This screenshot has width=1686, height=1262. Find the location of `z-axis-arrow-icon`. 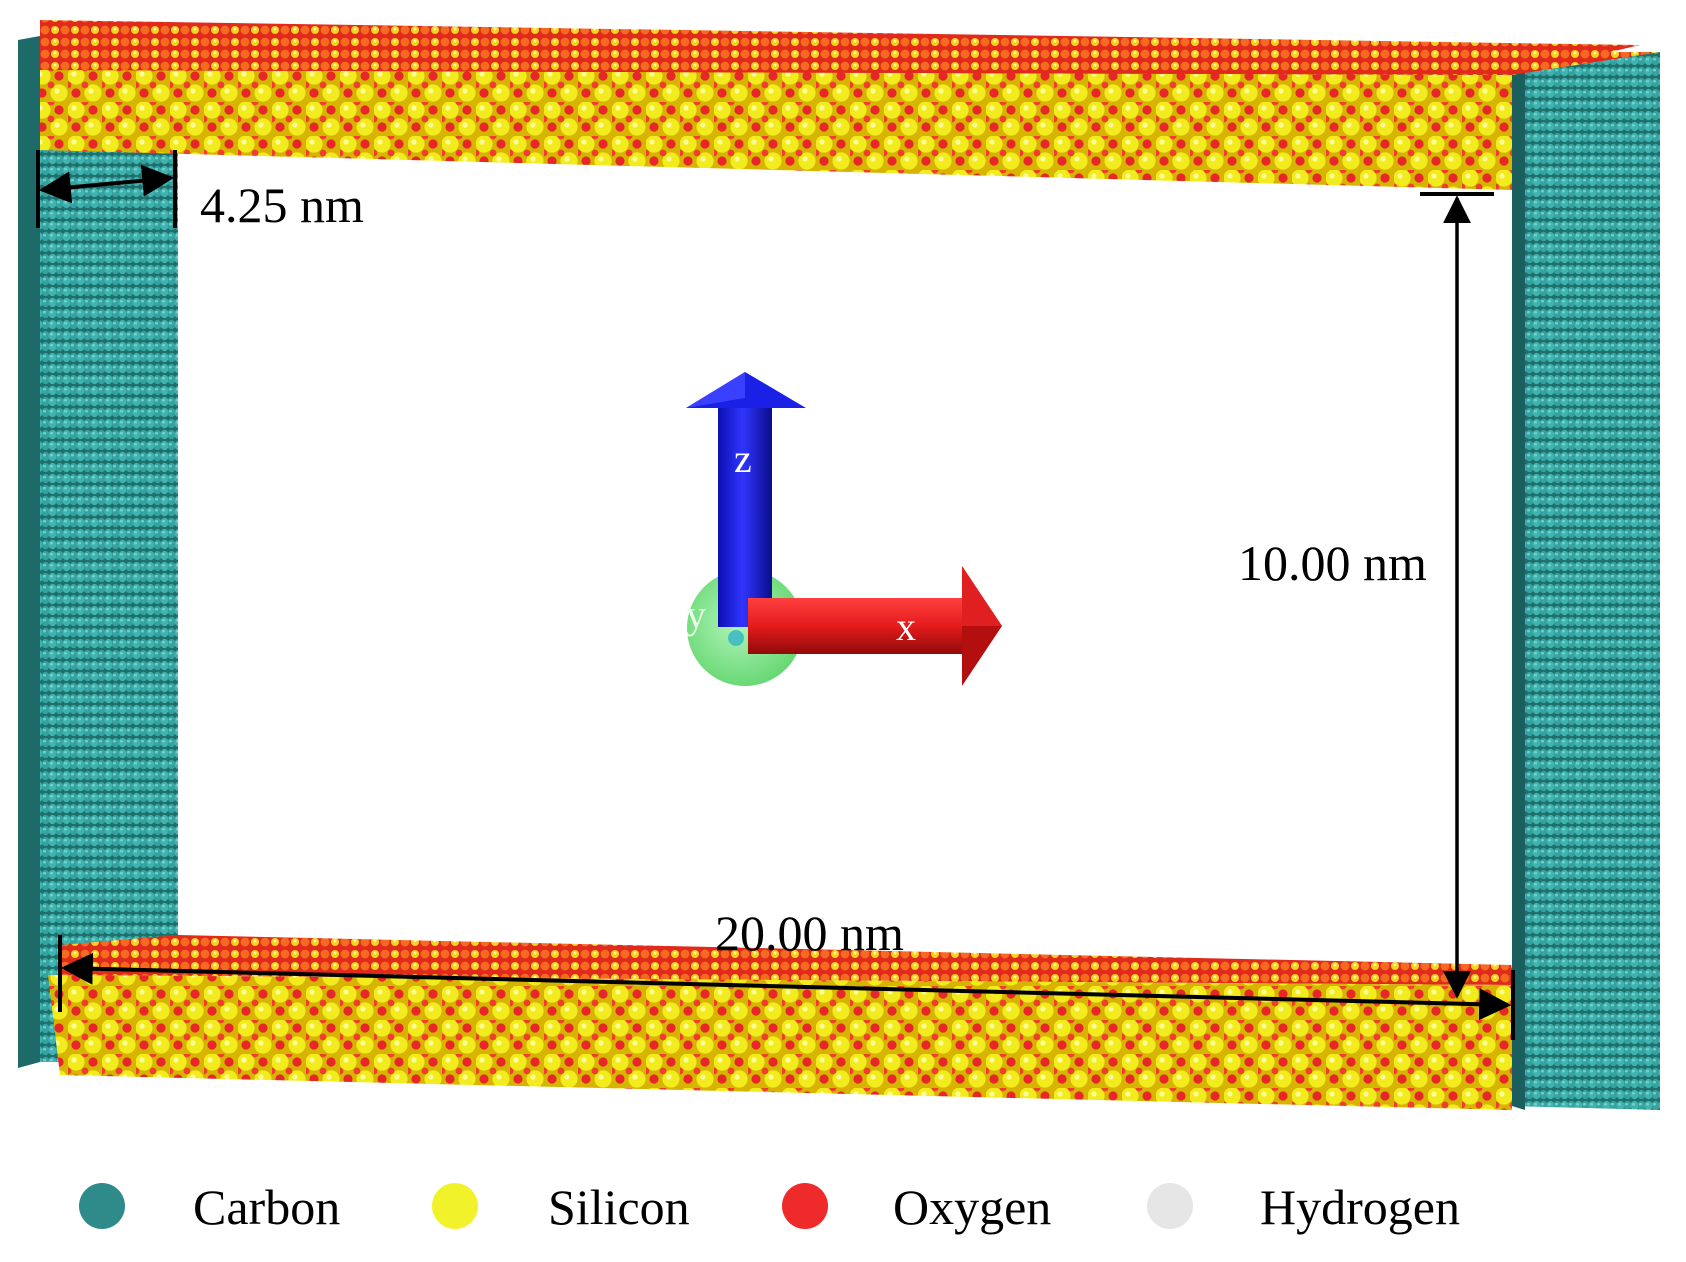

z-axis-arrow-icon is located at coordinates (746, 499).